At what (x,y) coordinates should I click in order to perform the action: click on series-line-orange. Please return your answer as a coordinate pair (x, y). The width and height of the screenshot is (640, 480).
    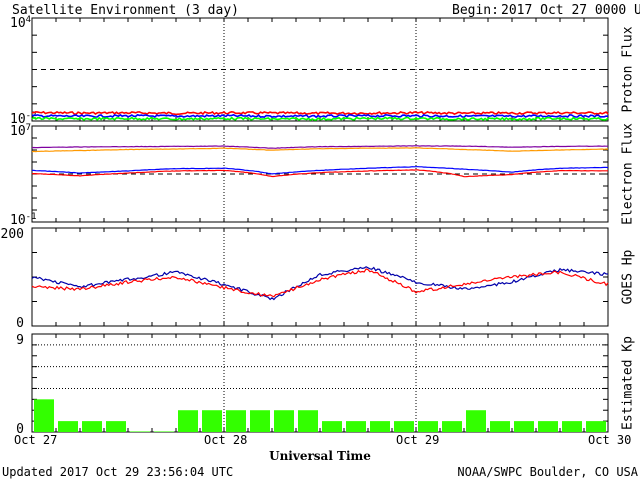
    Looking at the image, I should click on (320, 150).